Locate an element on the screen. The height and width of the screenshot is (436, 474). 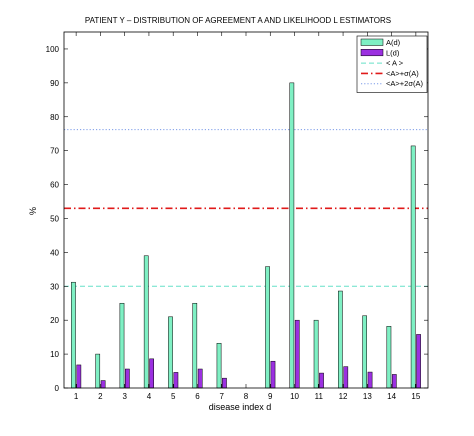
legend-label: < A > is located at coordinates (395, 63).